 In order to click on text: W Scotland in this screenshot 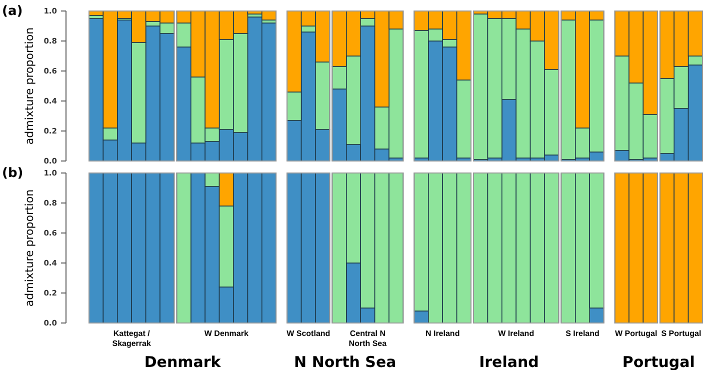, I will do `click(308, 333)`.